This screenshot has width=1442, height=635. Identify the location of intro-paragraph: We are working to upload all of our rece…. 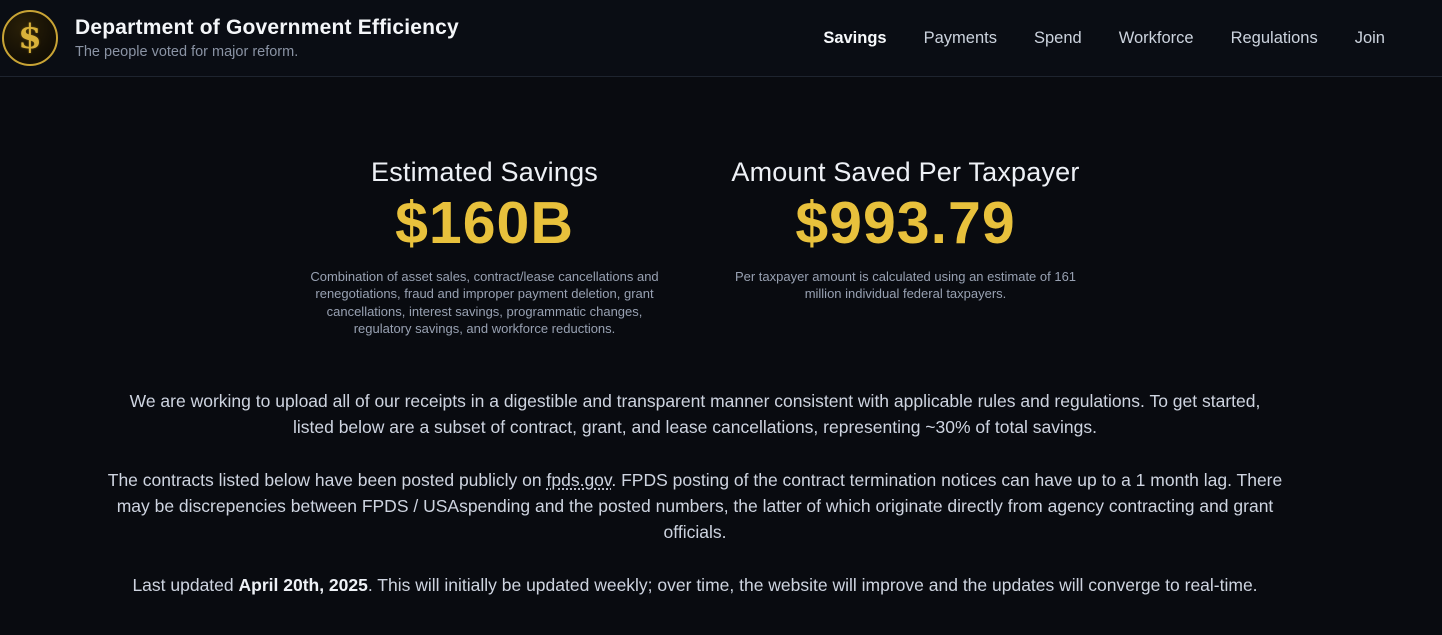
(695, 414).